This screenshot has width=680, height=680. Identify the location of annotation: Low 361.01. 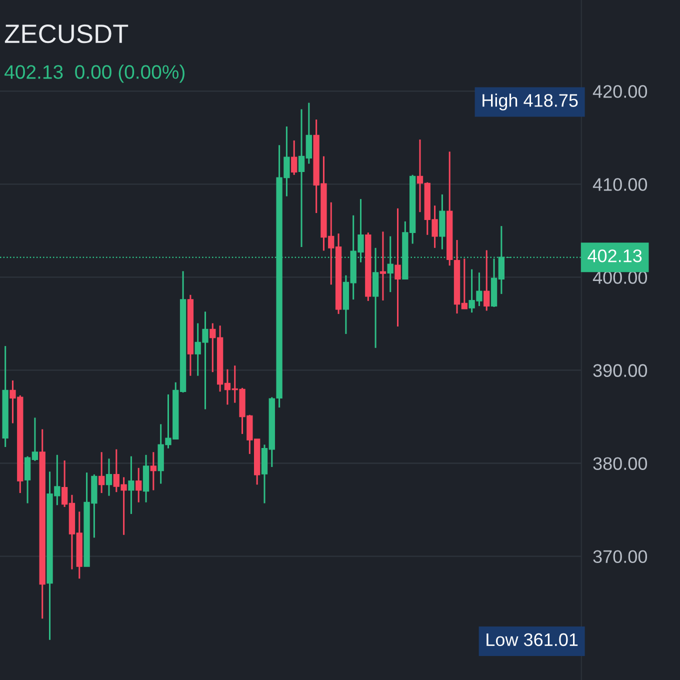
(532, 639).